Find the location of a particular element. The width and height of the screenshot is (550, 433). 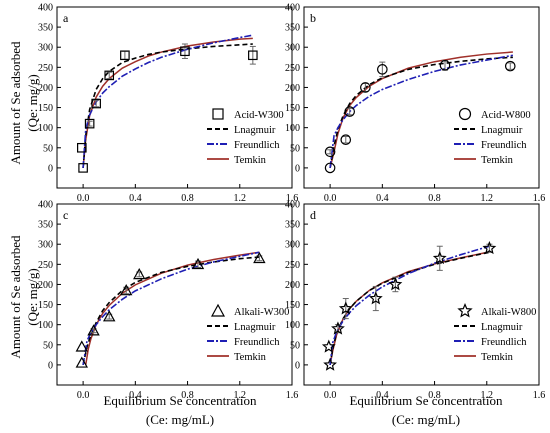

panel-label: d is located at coordinates (313, 215).